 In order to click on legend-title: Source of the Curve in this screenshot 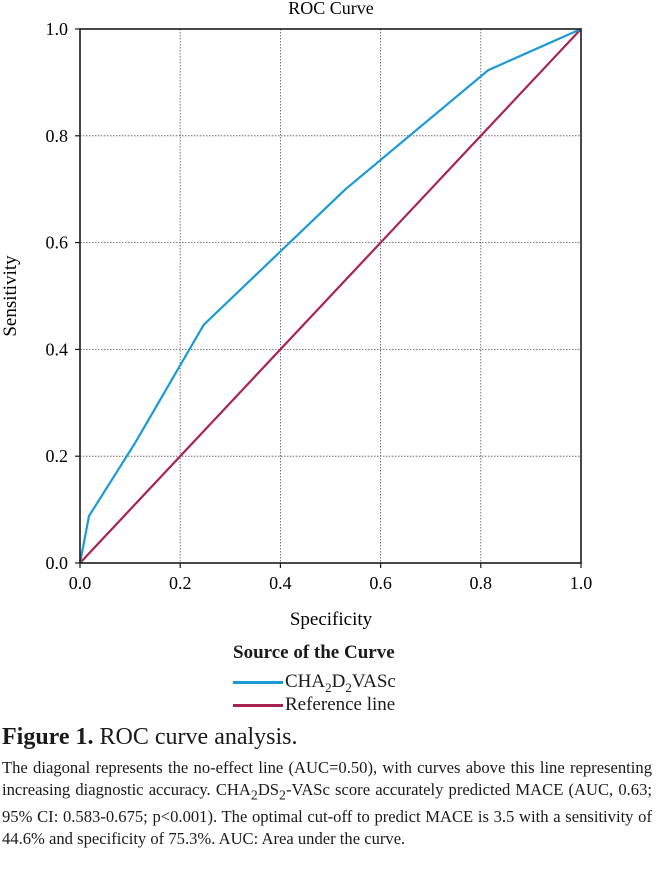, I will do `click(314, 652)`.